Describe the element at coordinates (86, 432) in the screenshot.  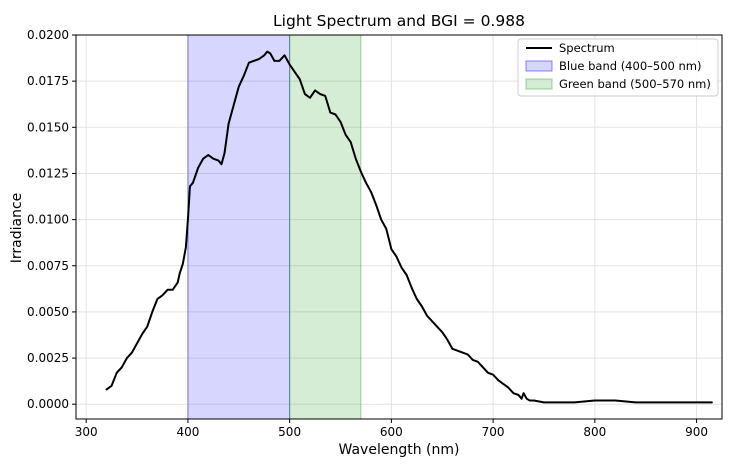
I see `x-tick-label: 300` at that location.